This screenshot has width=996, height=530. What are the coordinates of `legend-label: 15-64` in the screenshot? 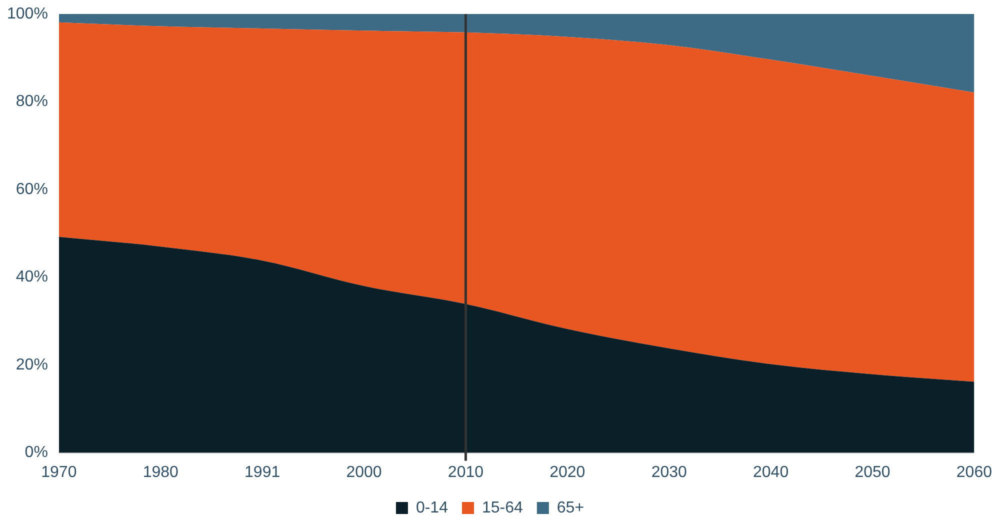 It's located at (503, 507).